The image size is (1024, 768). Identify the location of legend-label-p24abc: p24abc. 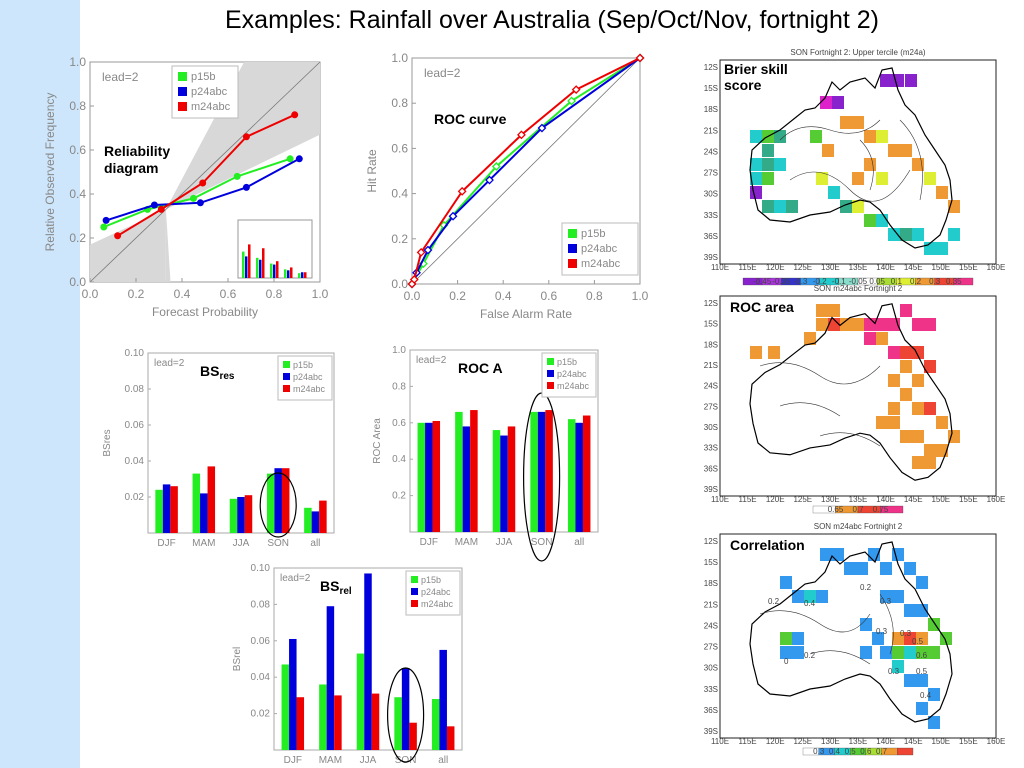
(572, 374).